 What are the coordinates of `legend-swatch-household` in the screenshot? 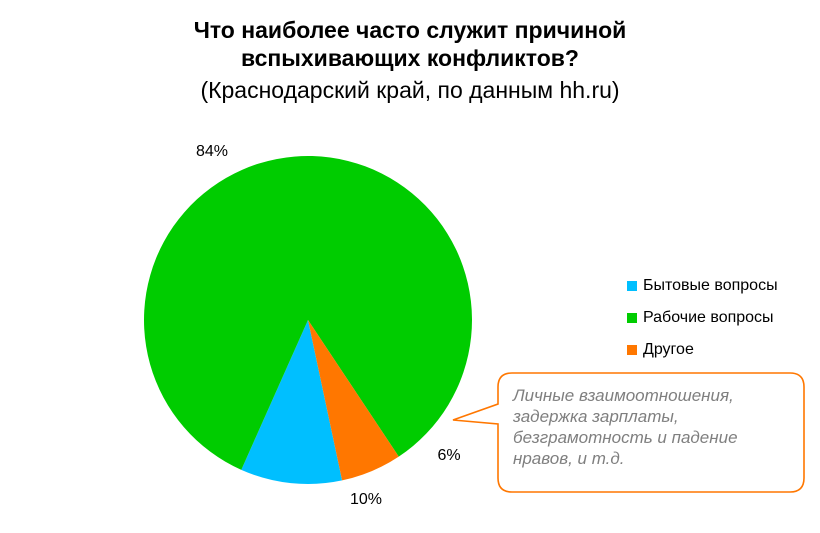 It's located at (632, 286).